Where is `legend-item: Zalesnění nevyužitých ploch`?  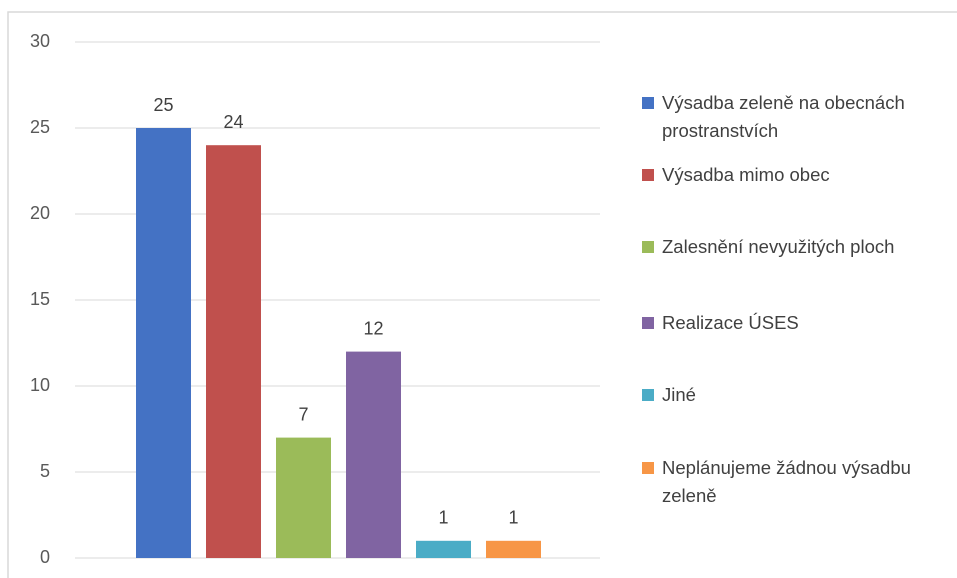
legend-item: Zalesnění nevyužitých ploch is located at coordinates (790, 247).